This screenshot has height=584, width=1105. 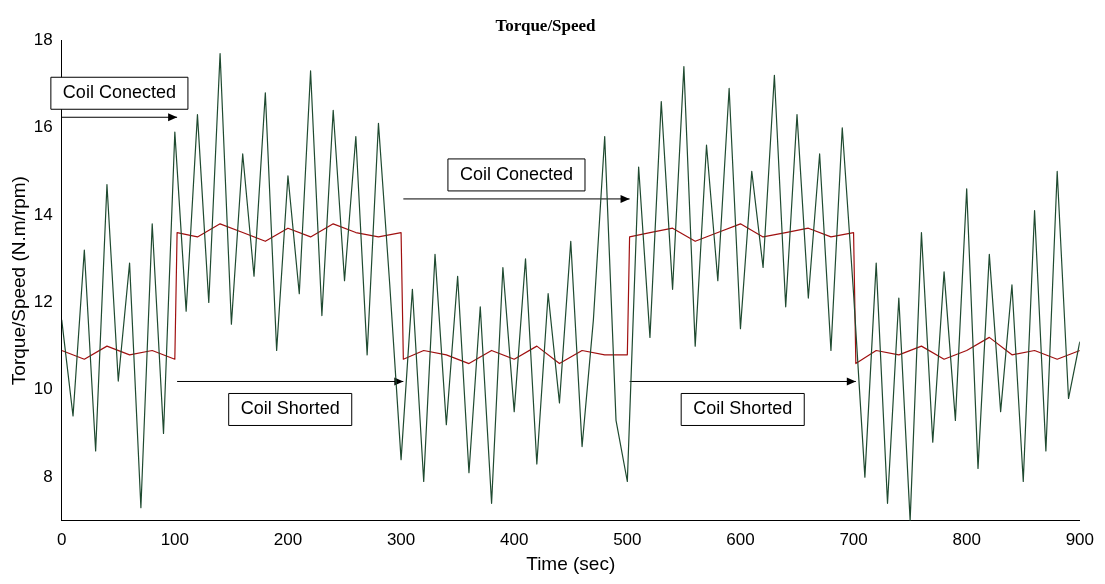 What do you see at coordinates (61, 539) in the screenshot?
I see `x-tick-label: 0` at bounding box center [61, 539].